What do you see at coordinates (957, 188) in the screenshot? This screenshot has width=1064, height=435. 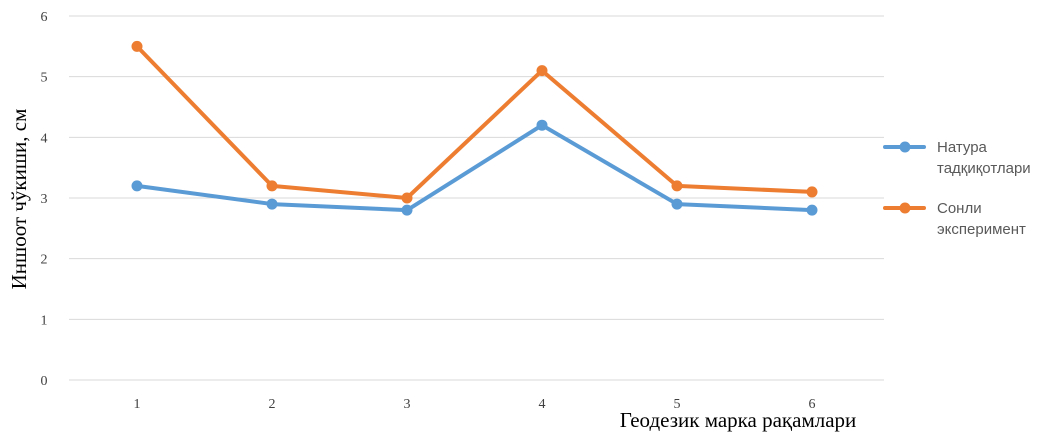 I see `legend: Натура тадқиқотлари Сонли эксперимент` at bounding box center [957, 188].